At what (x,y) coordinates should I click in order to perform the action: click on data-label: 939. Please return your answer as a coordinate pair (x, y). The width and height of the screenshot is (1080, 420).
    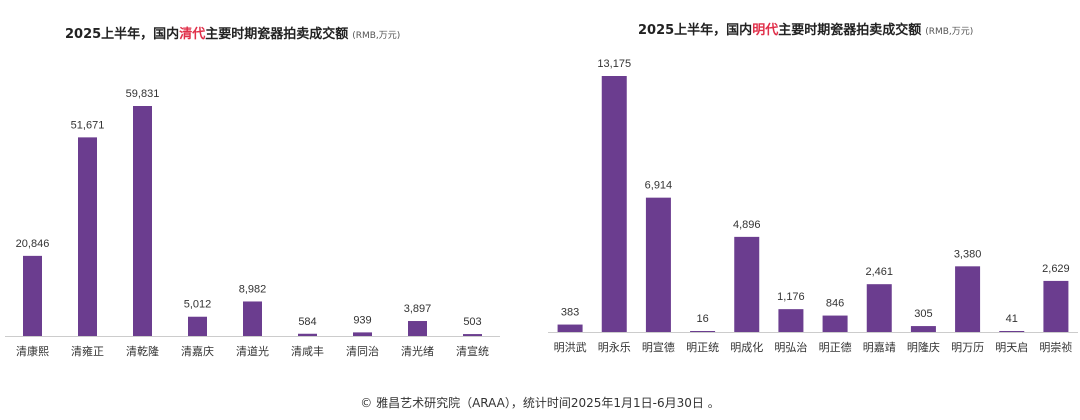
    Looking at the image, I should click on (362, 320).